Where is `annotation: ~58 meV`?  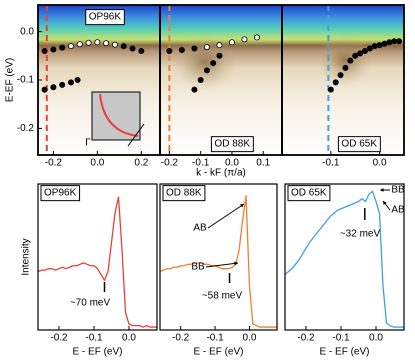
annotation: ~58 meV is located at coordinates (222, 296).